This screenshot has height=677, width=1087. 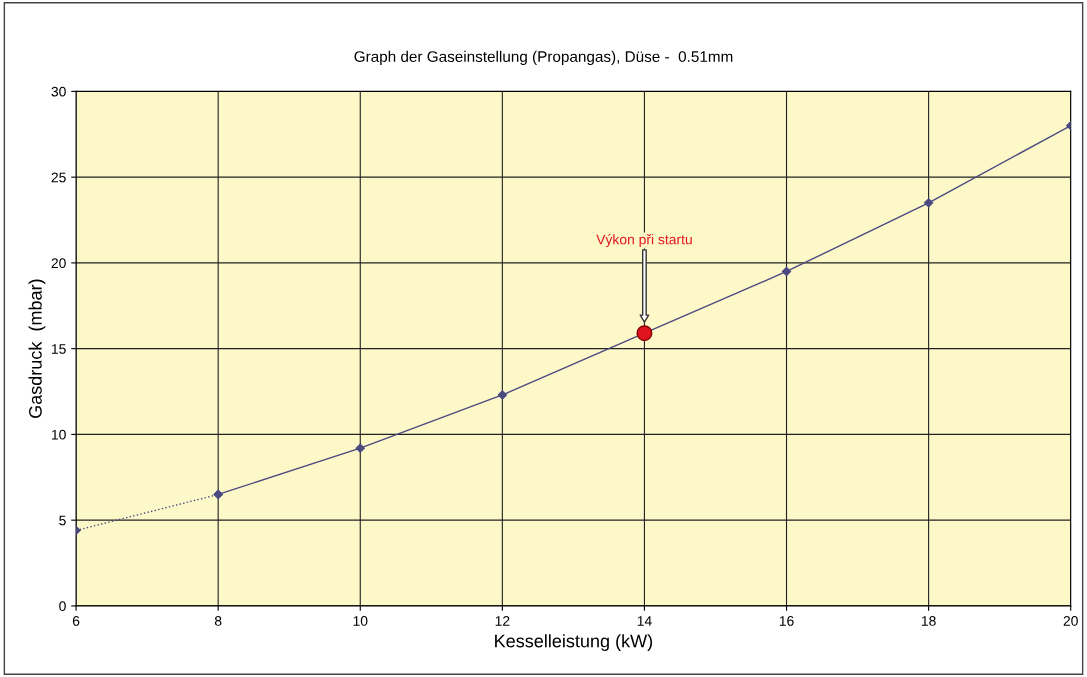 I want to click on y-tick-label: 0, so click(x=62, y=606).